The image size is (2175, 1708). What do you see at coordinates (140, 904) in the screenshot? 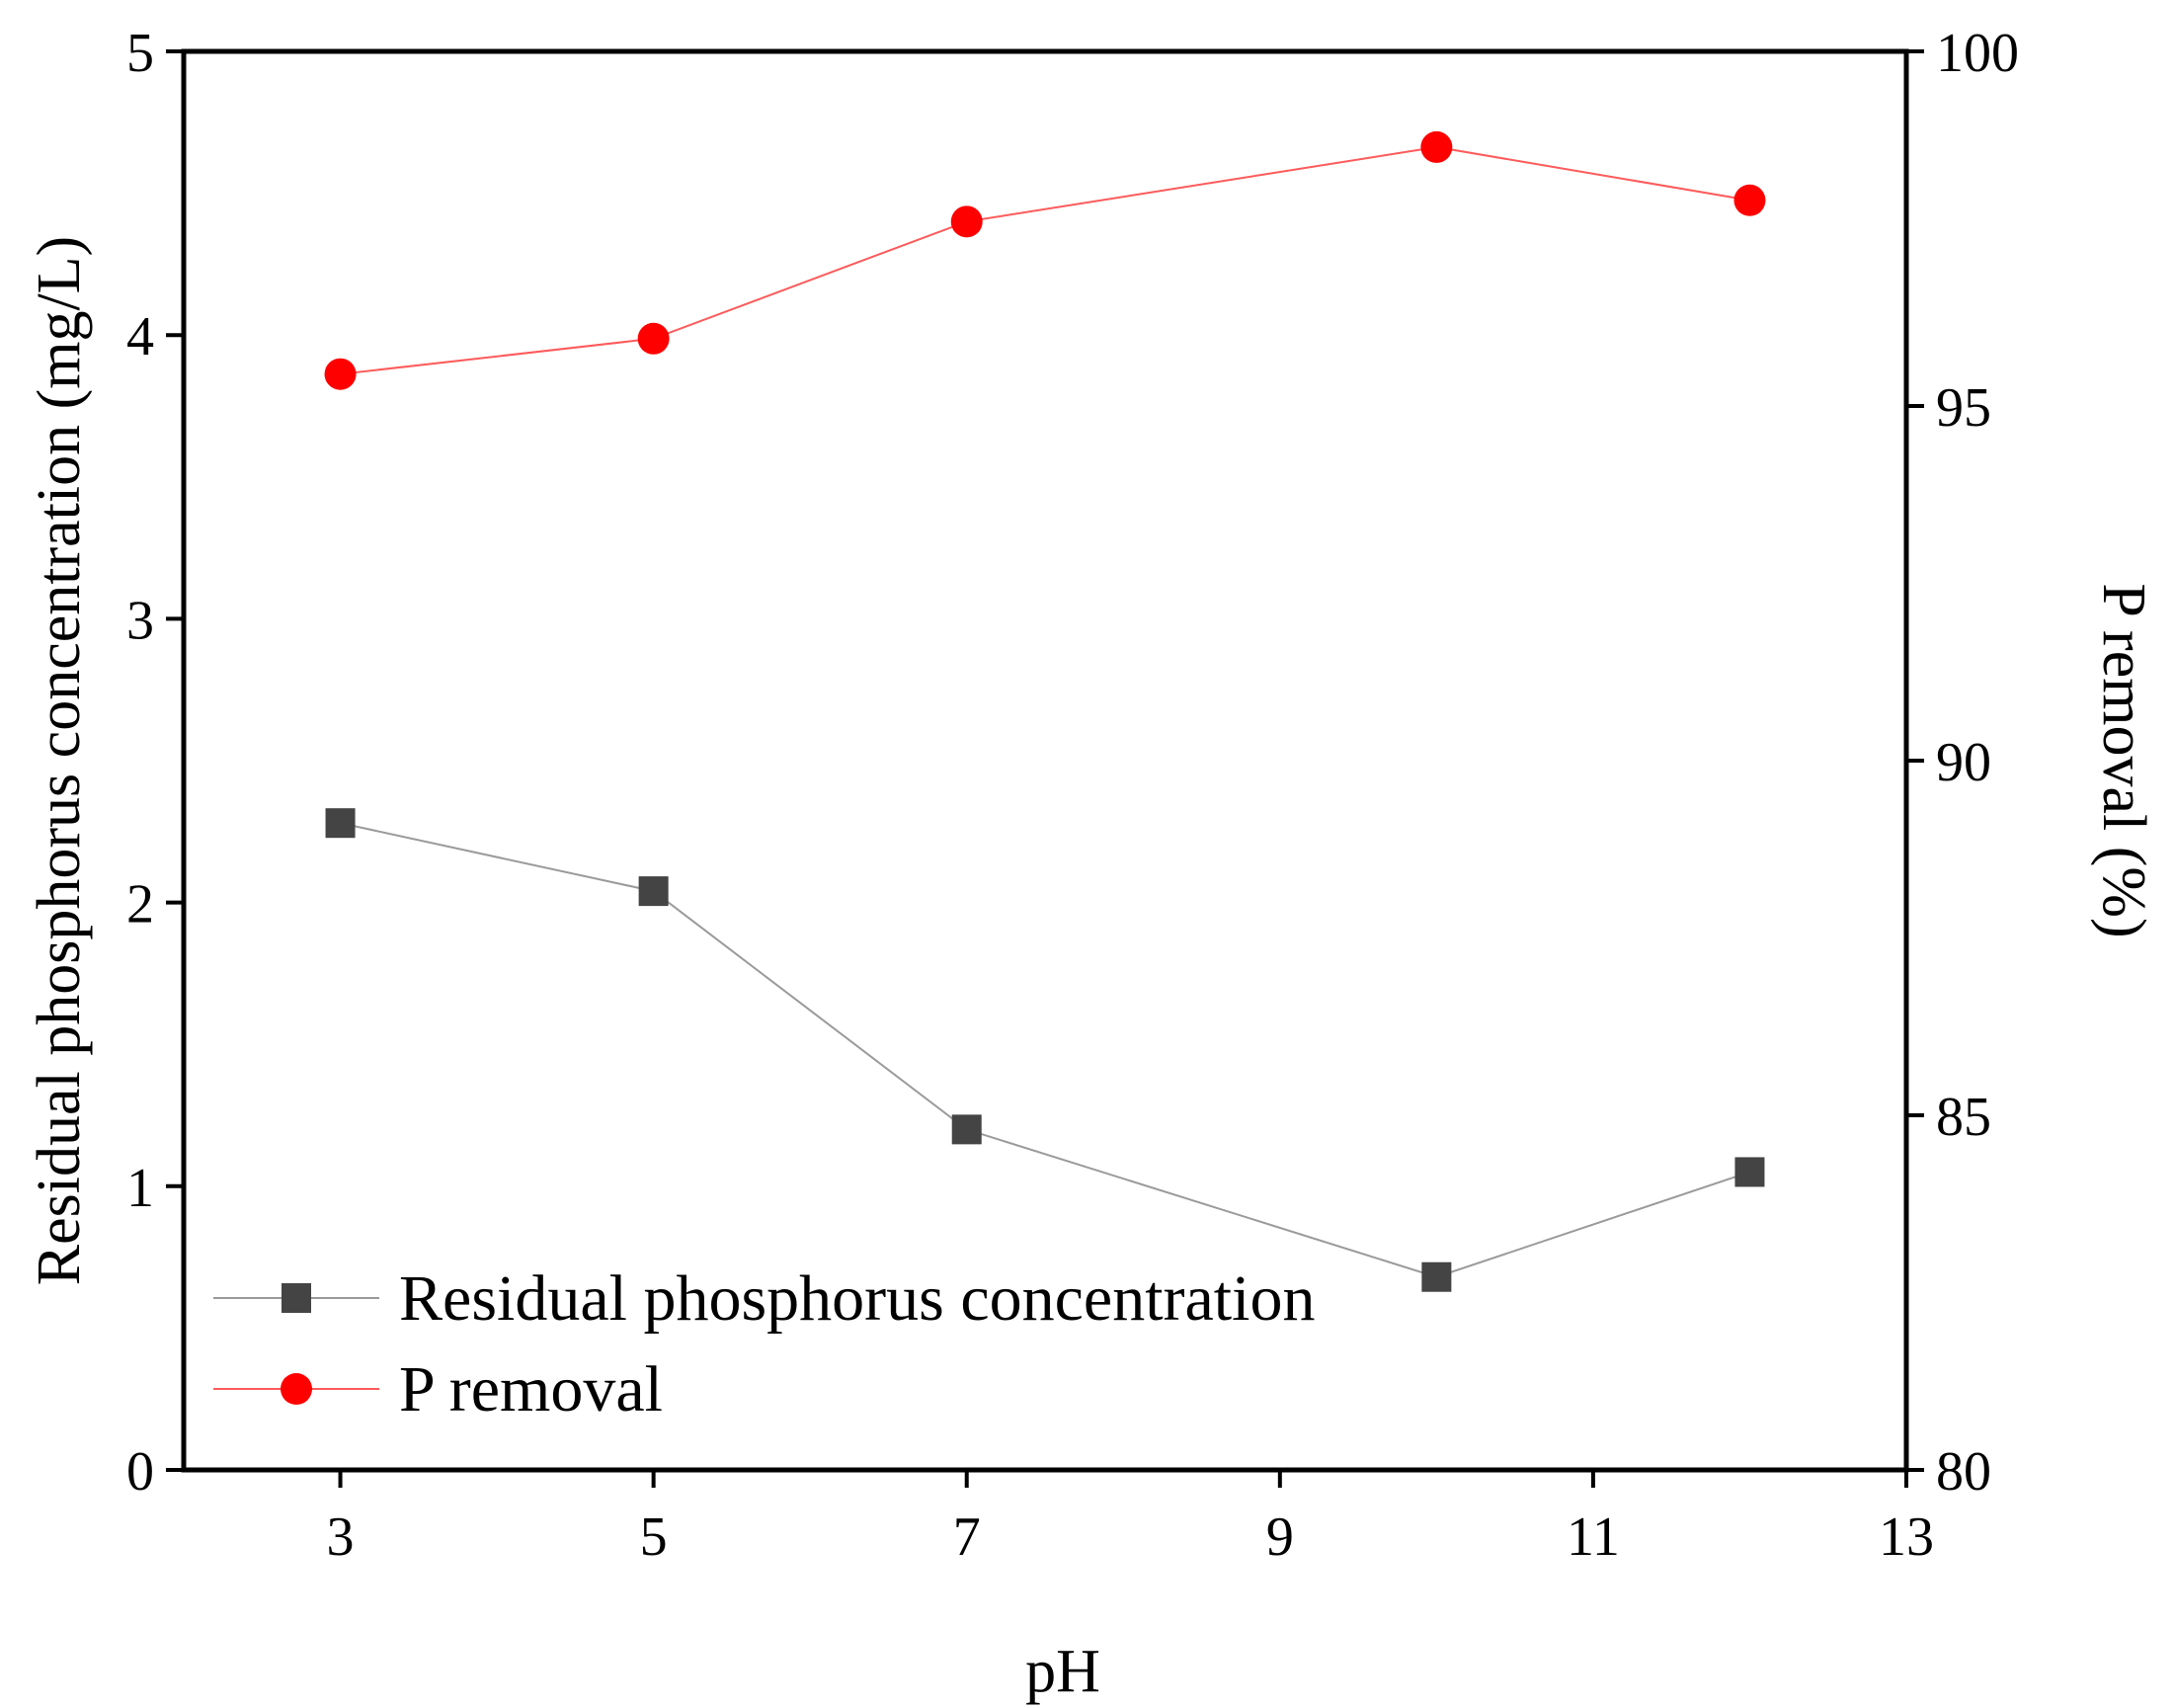
I see `left-y-tick-label: 2` at bounding box center [140, 904].